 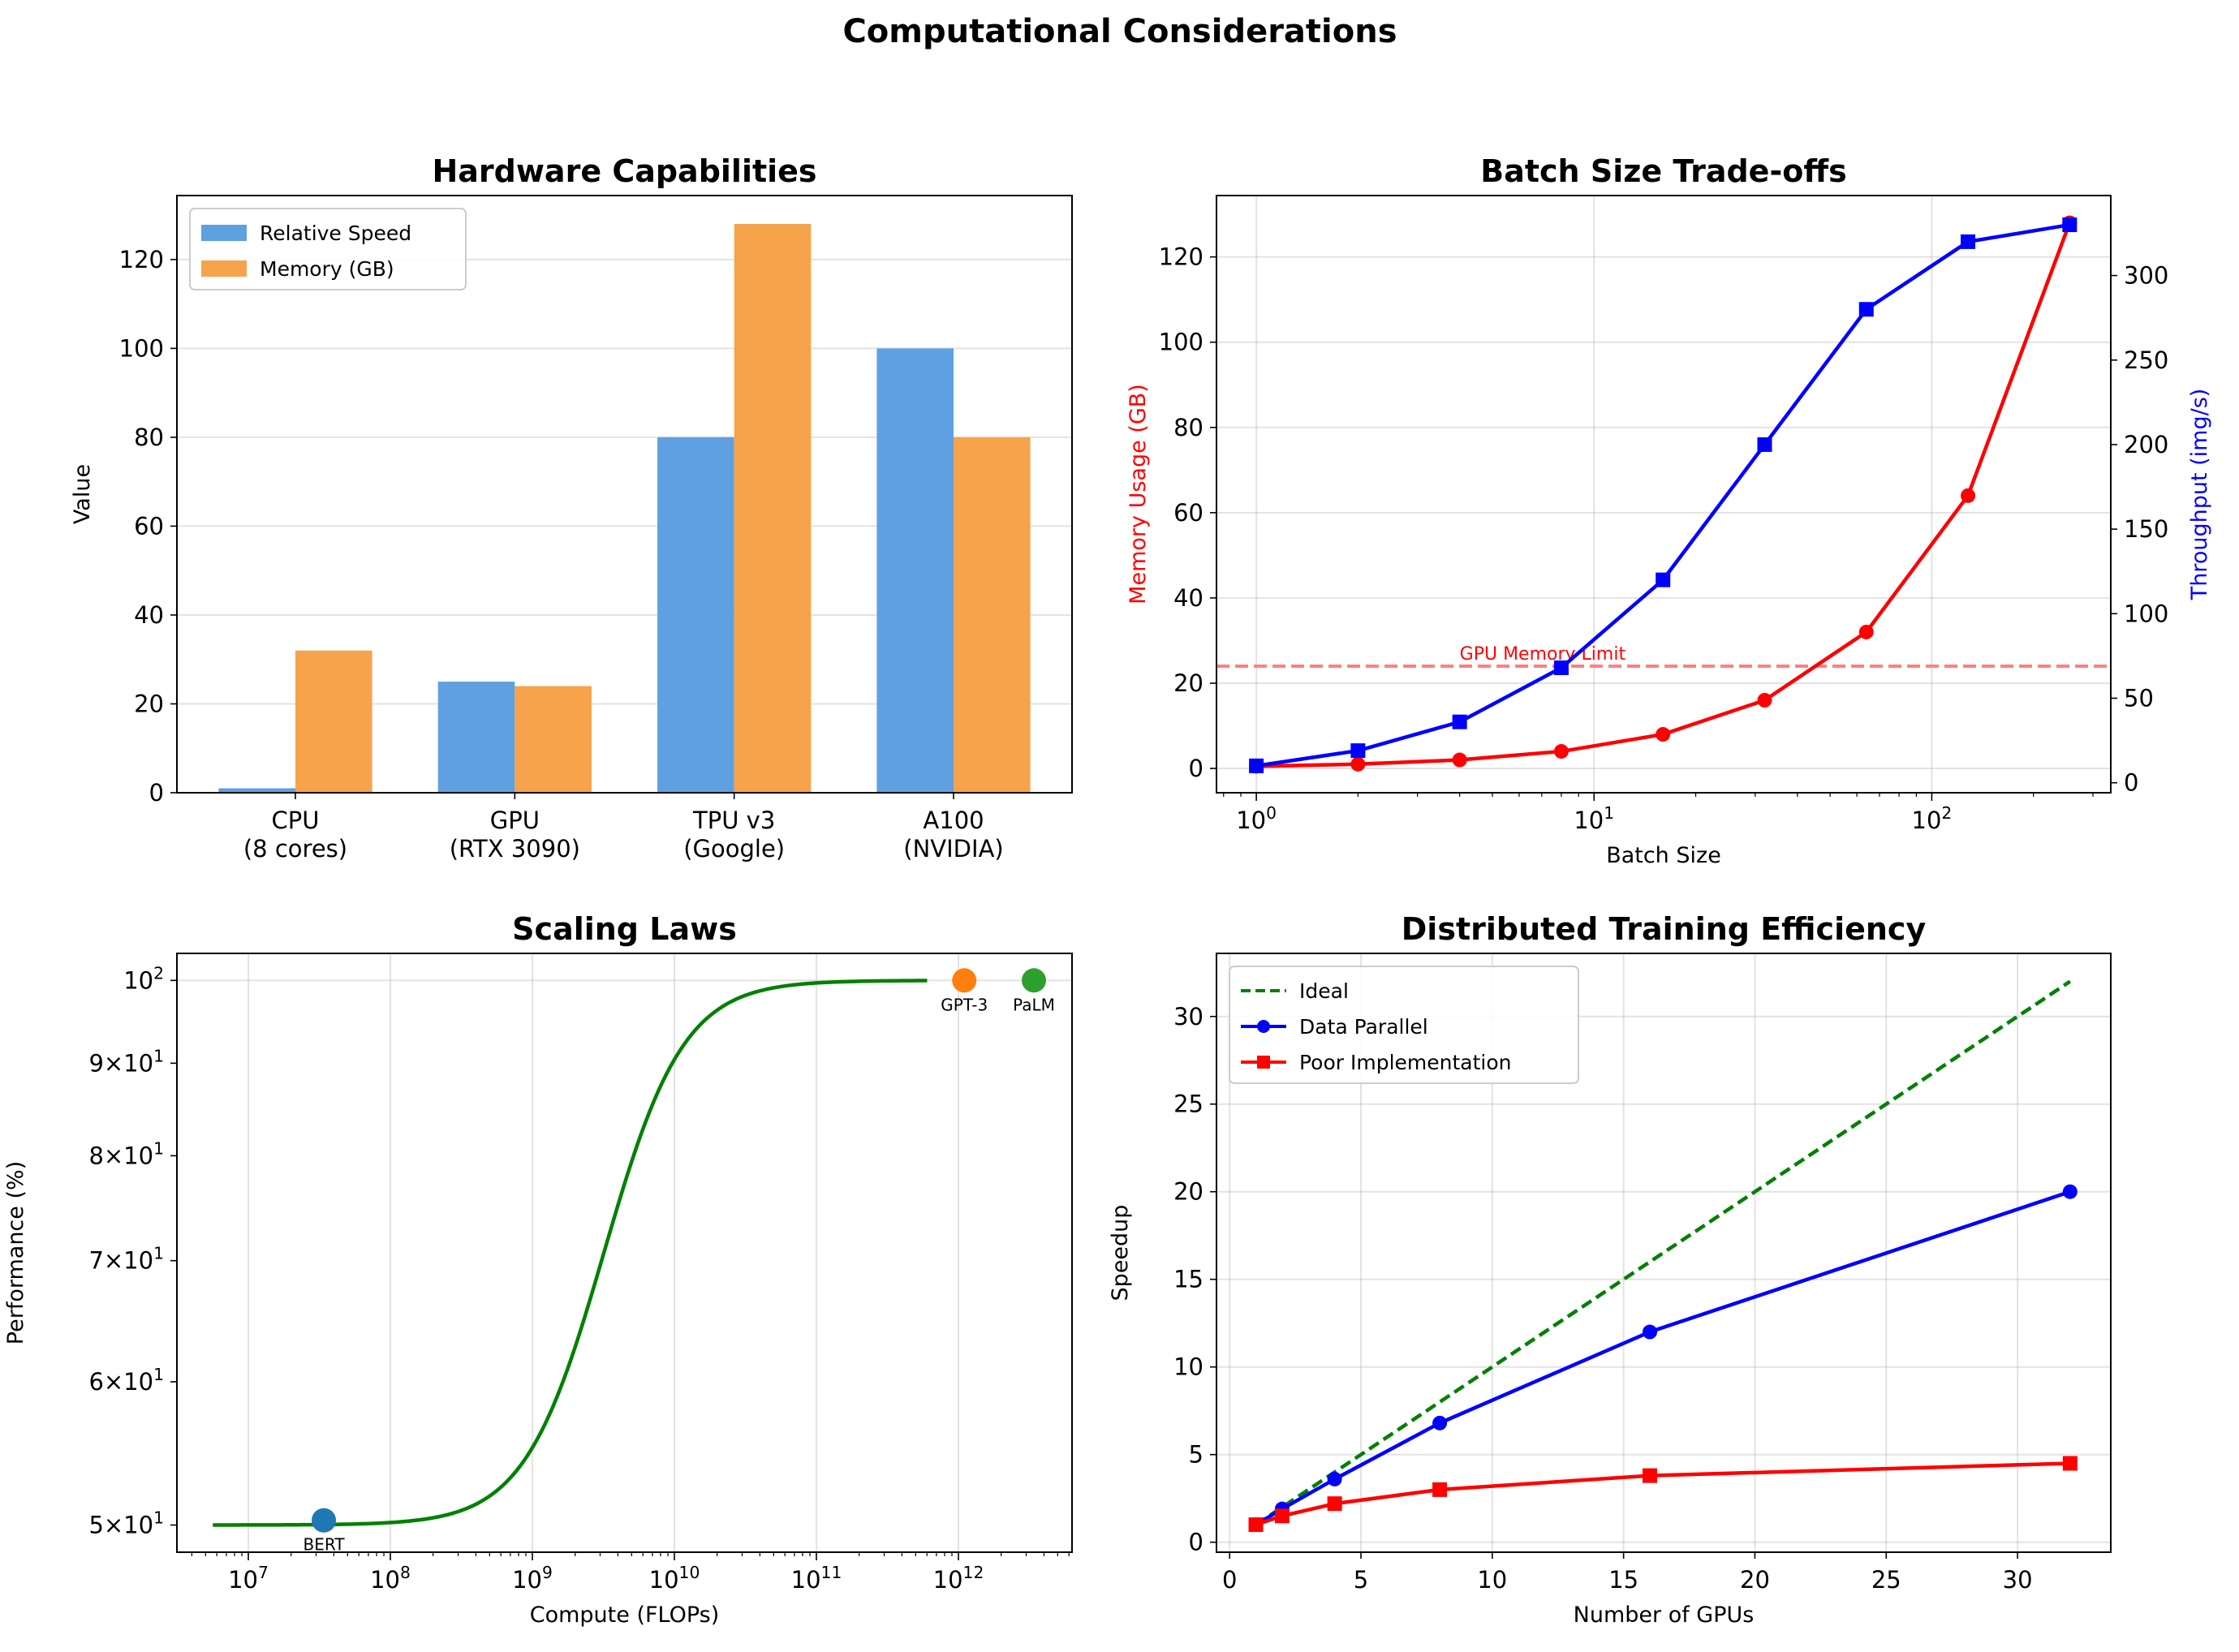 I want to click on x-tick-label: 10¹, so click(x=1594, y=818).